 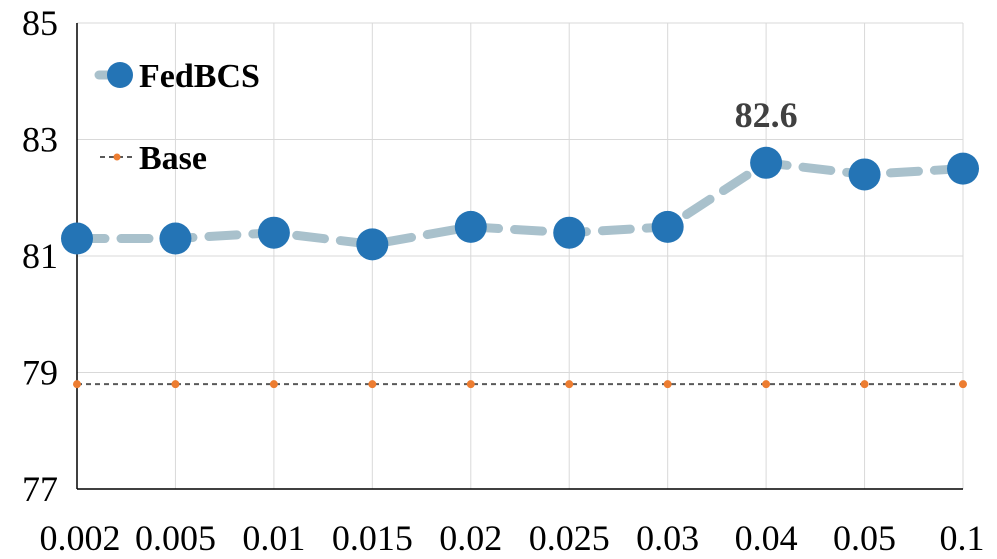 I want to click on x-tick-label: 0.005, so click(x=175, y=538).